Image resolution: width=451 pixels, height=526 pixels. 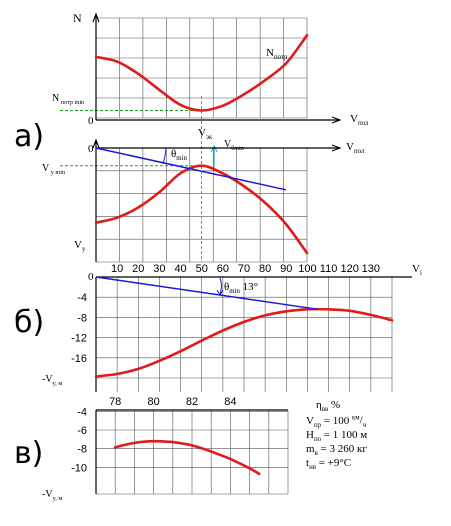 I want to click on panel-a-vthetamin-arrow, so click(x=214, y=148).